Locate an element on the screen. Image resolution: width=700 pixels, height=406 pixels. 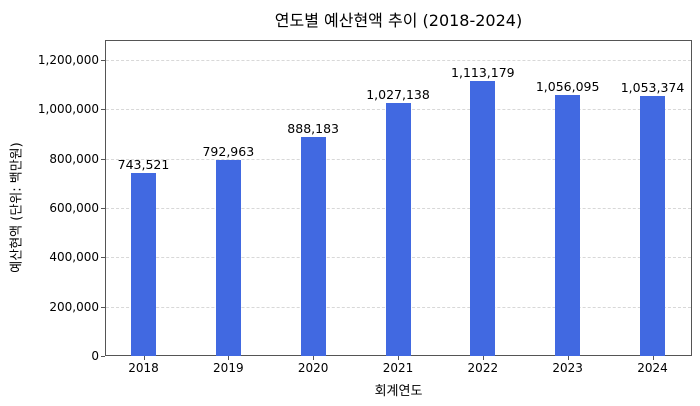
y-tick-label: 200,000 is located at coordinates (74, 306).